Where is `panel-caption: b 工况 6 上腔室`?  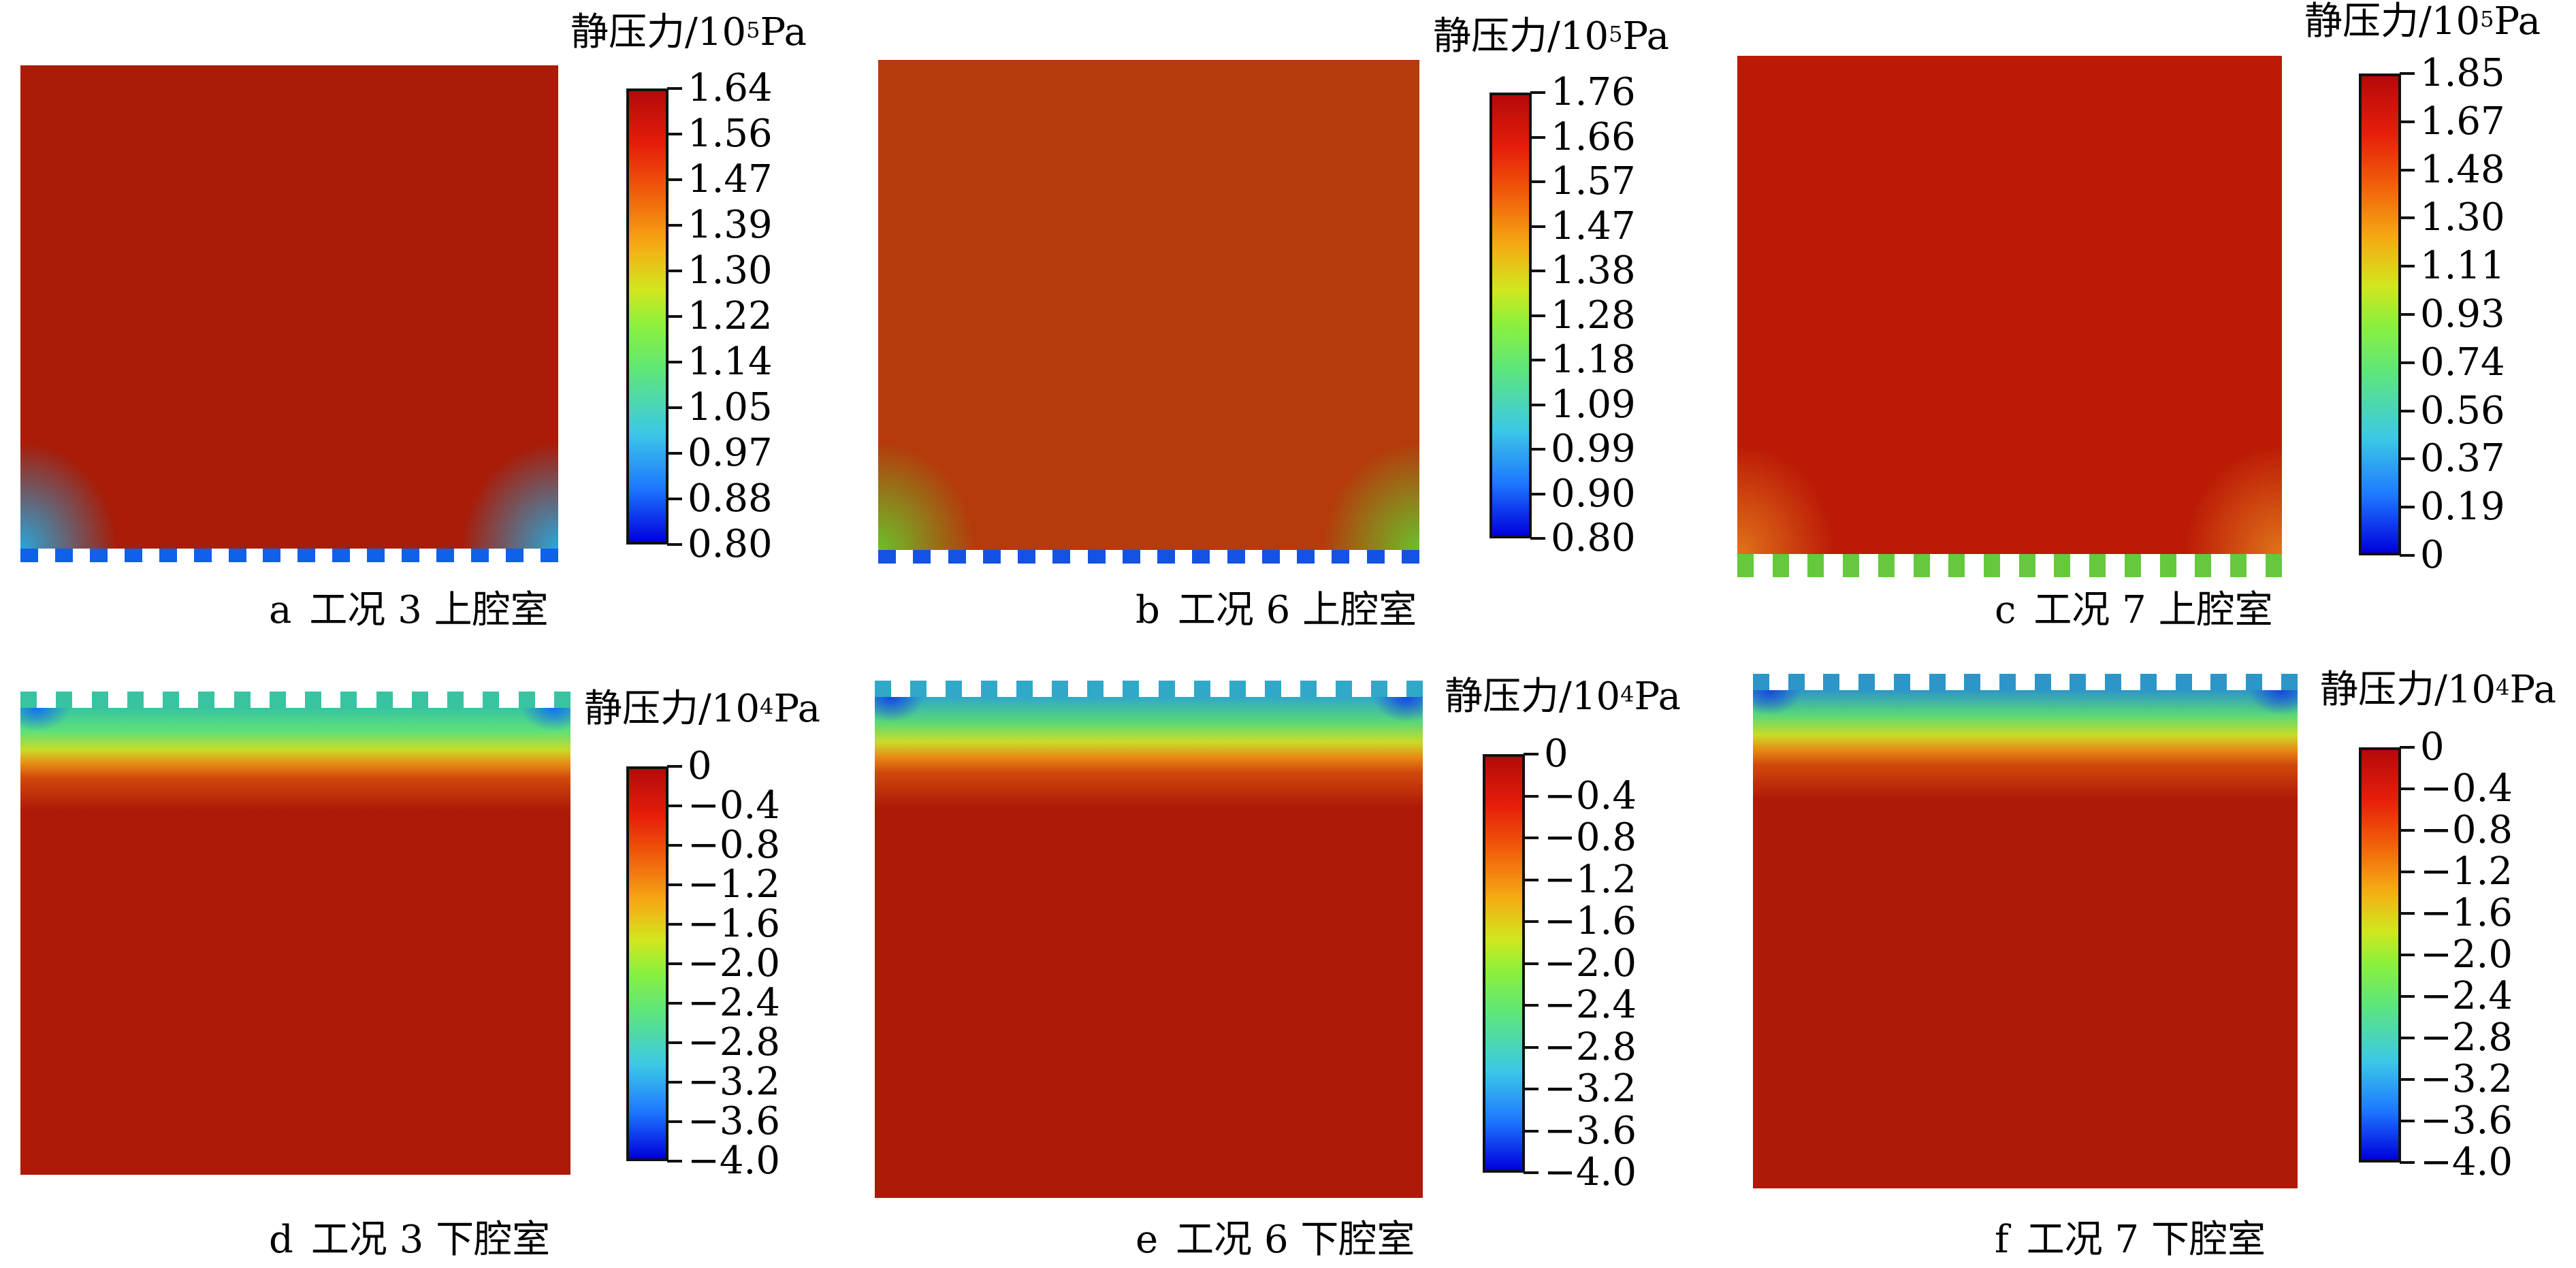 panel-caption: b 工况 6 上腔室 is located at coordinates (1276, 610).